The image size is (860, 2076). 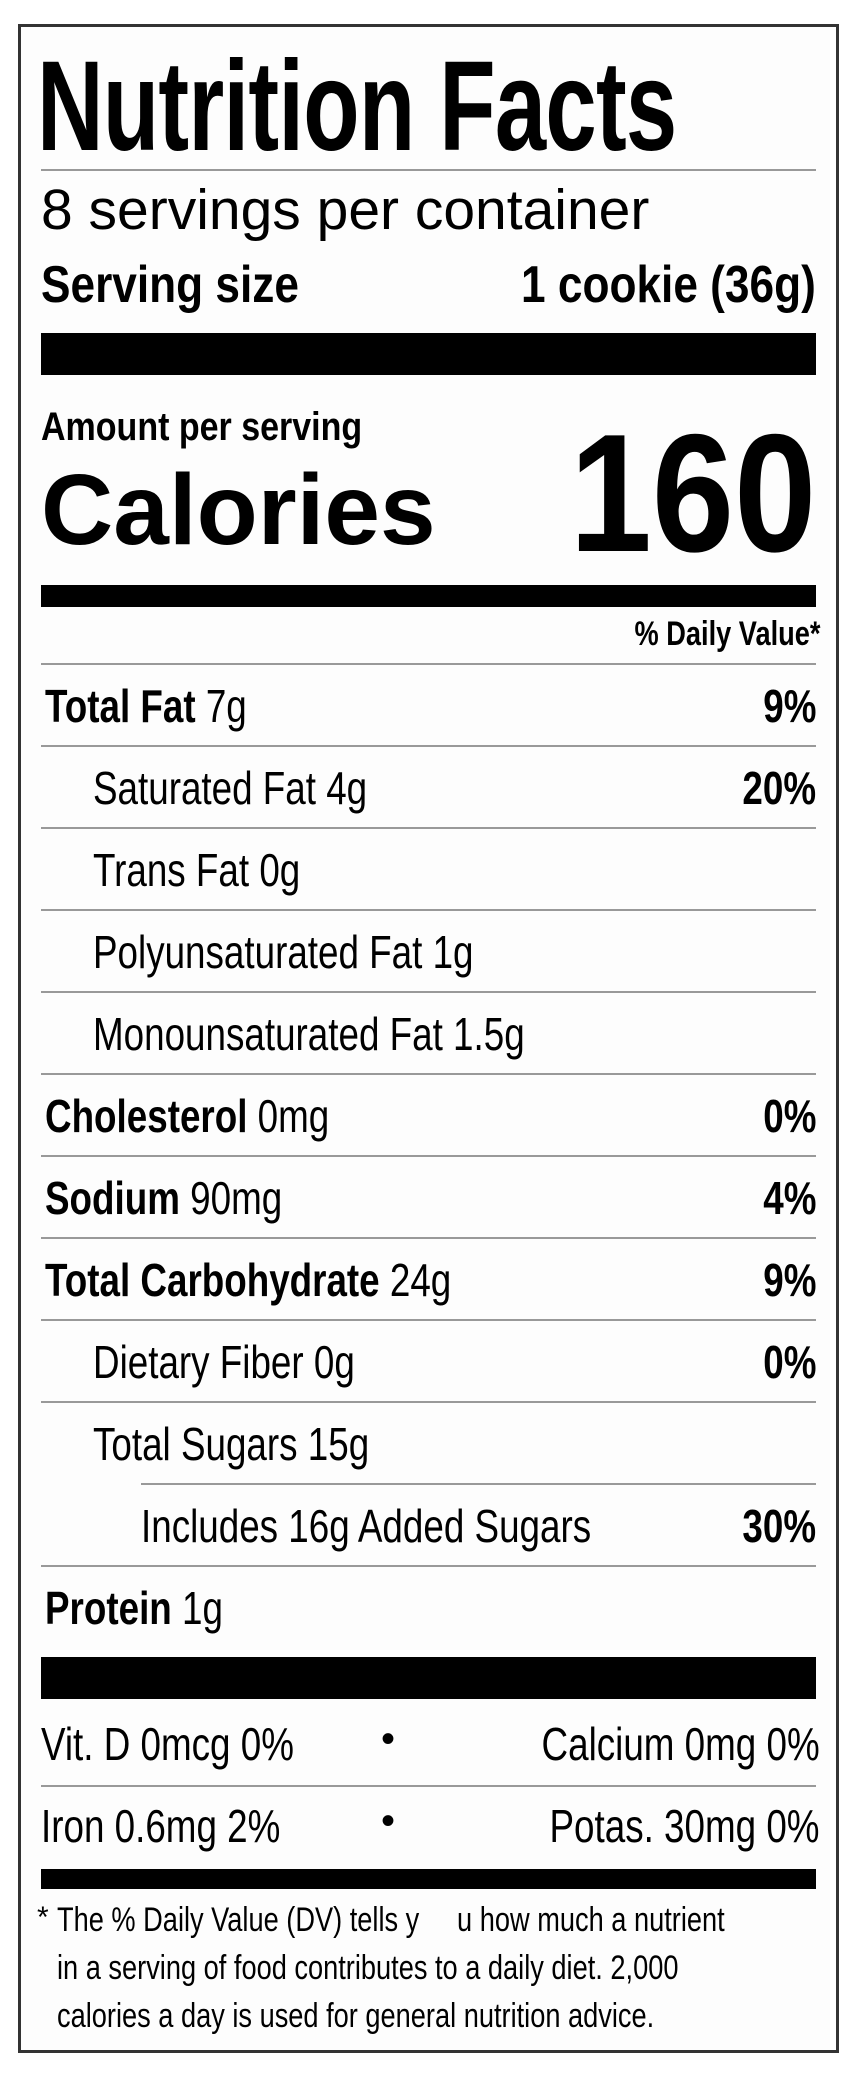 What do you see at coordinates (226, 706) in the screenshot?
I see `nutrient-amount: 7g` at bounding box center [226, 706].